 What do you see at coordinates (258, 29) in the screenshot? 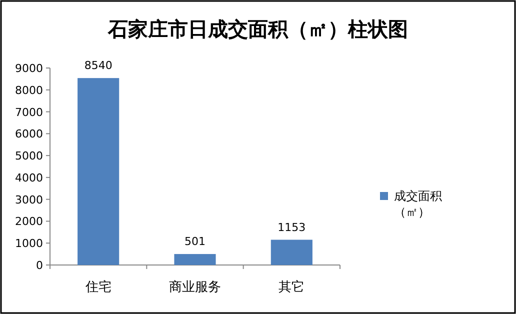
I see `title: 石家庄市日成交面积（㎡）柱状图` at bounding box center [258, 29].